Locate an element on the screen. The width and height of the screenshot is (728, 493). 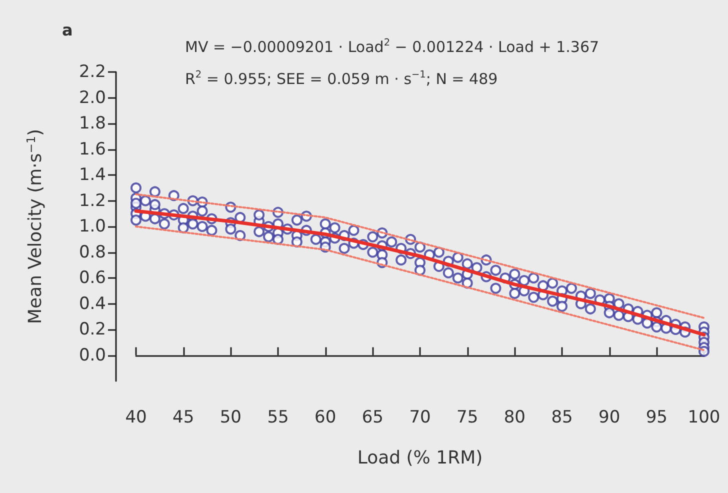
x-tick-label: 45 is located at coordinates (183, 418).